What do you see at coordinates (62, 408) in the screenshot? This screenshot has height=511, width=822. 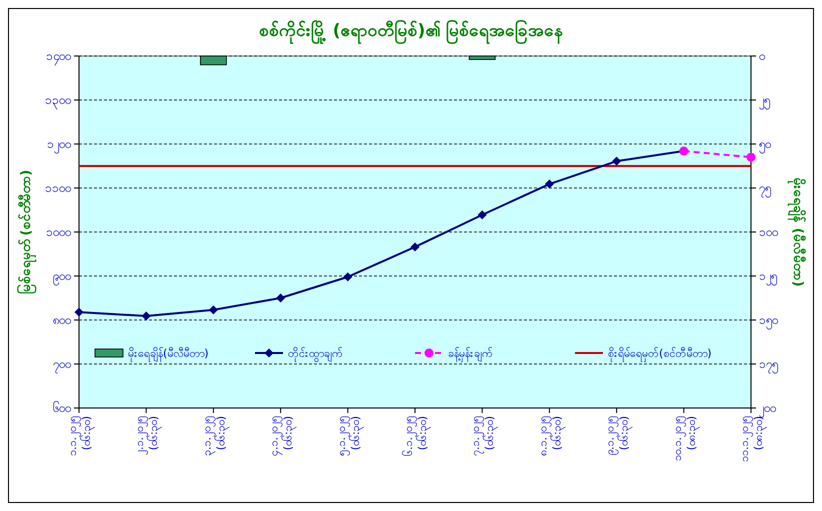 I see `y-tick-label: ၆၀၀` at bounding box center [62, 408].